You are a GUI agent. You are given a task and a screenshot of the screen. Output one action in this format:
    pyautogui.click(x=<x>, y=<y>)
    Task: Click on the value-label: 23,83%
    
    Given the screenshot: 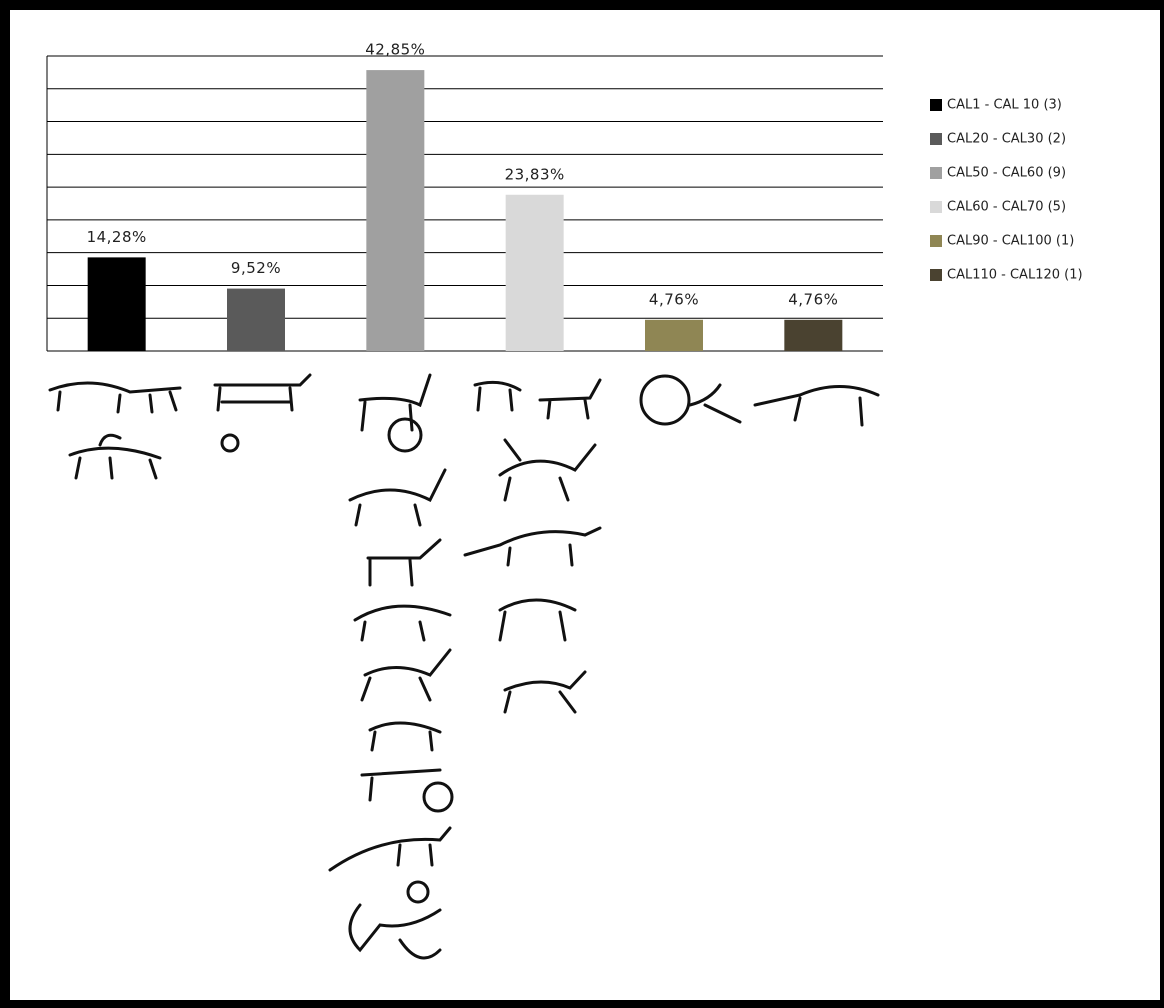 What is the action you would take?
    pyautogui.click(x=535, y=174)
    